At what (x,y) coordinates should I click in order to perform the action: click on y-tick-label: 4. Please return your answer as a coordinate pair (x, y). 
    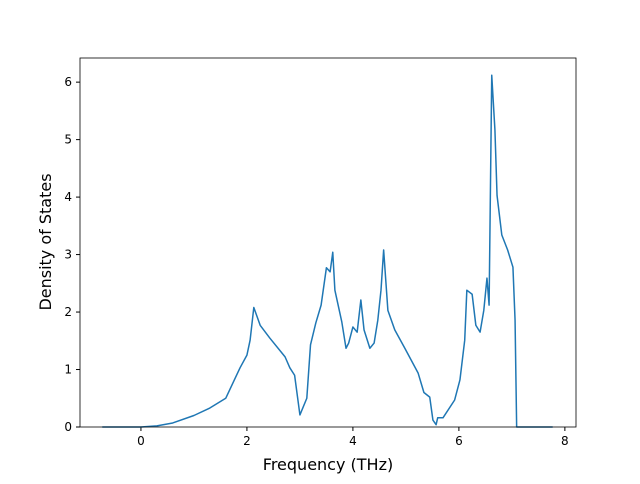
    Looking at the image, I should click on (68, 197).